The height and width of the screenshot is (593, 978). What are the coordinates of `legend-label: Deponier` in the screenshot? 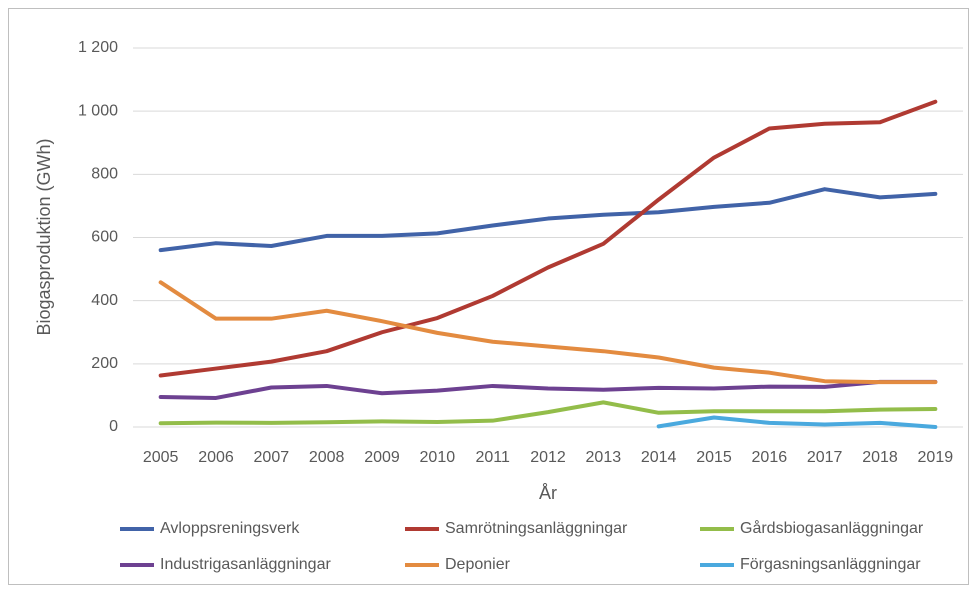 It's located at (478, 564).